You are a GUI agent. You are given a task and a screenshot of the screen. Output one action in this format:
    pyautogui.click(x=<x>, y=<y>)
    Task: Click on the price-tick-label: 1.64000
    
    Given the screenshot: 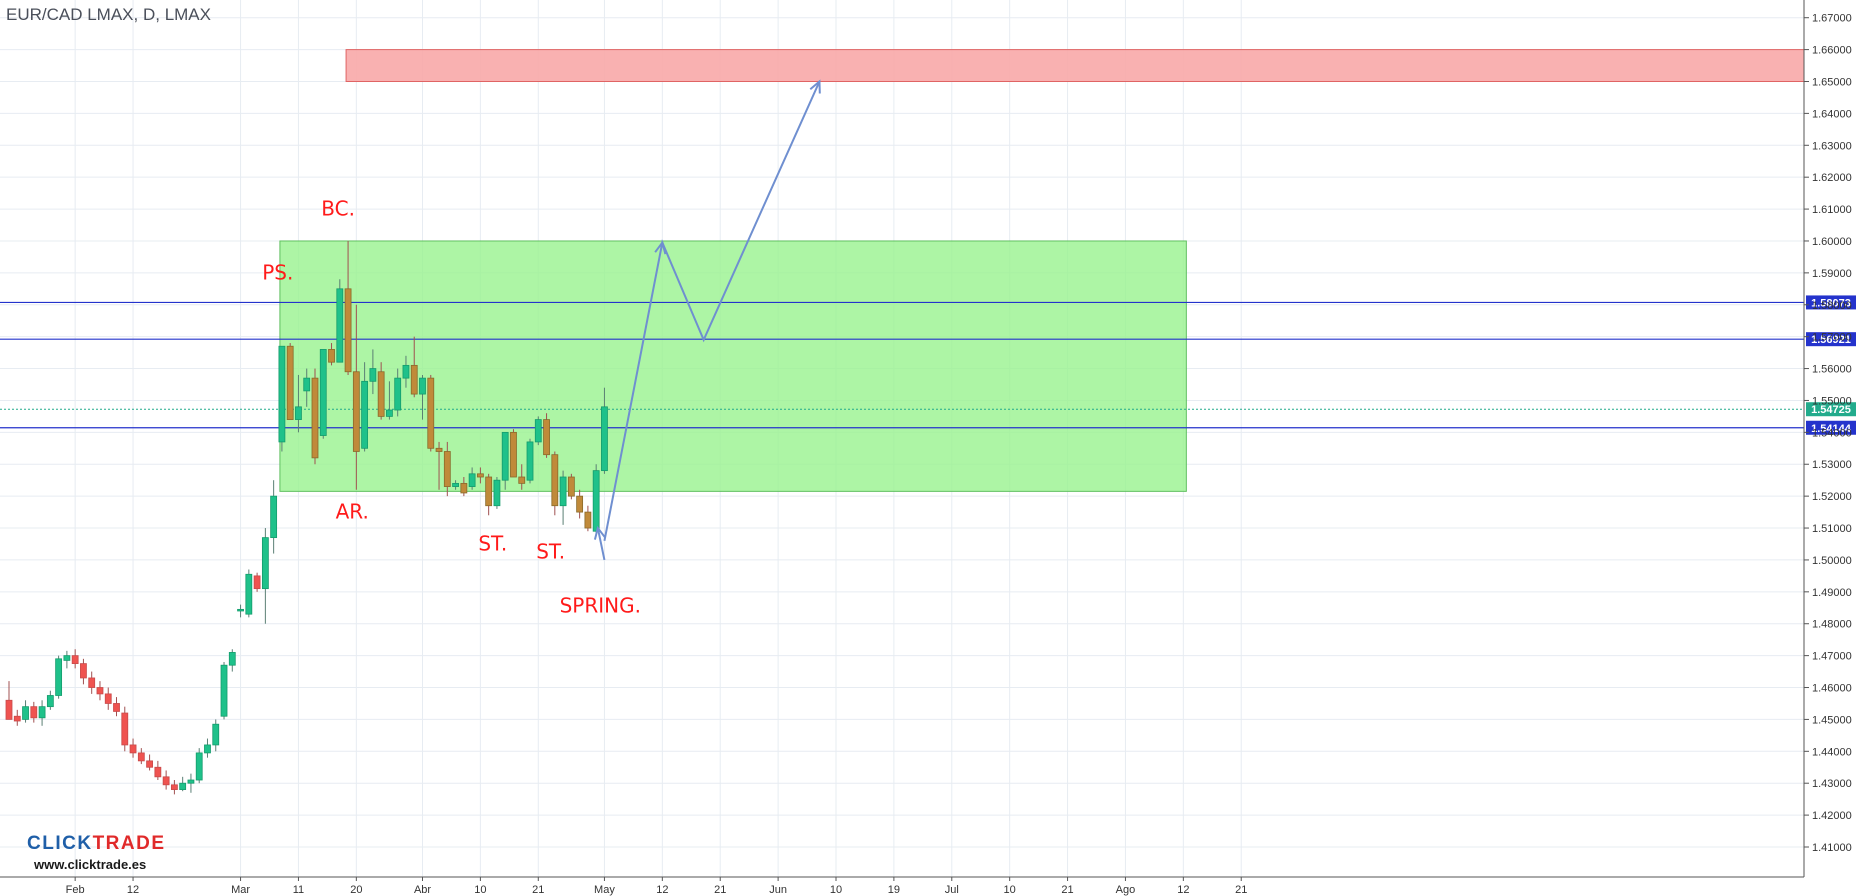 What is the action you would take?
    pyautogui.click(x=1832, y=114)
    